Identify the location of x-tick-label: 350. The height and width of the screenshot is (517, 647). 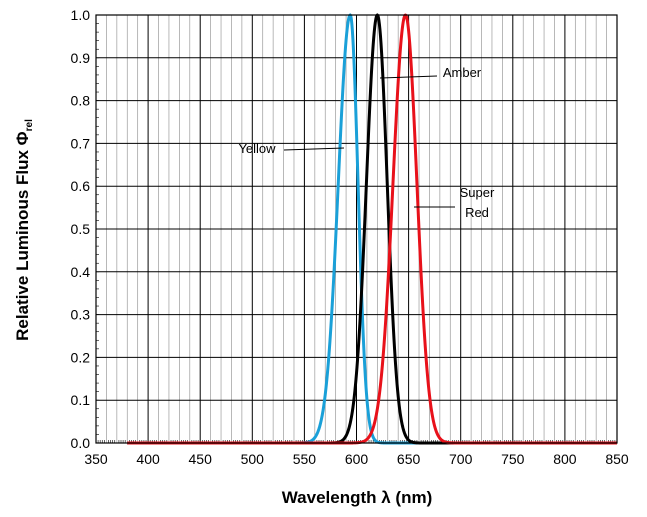
(96, 459).